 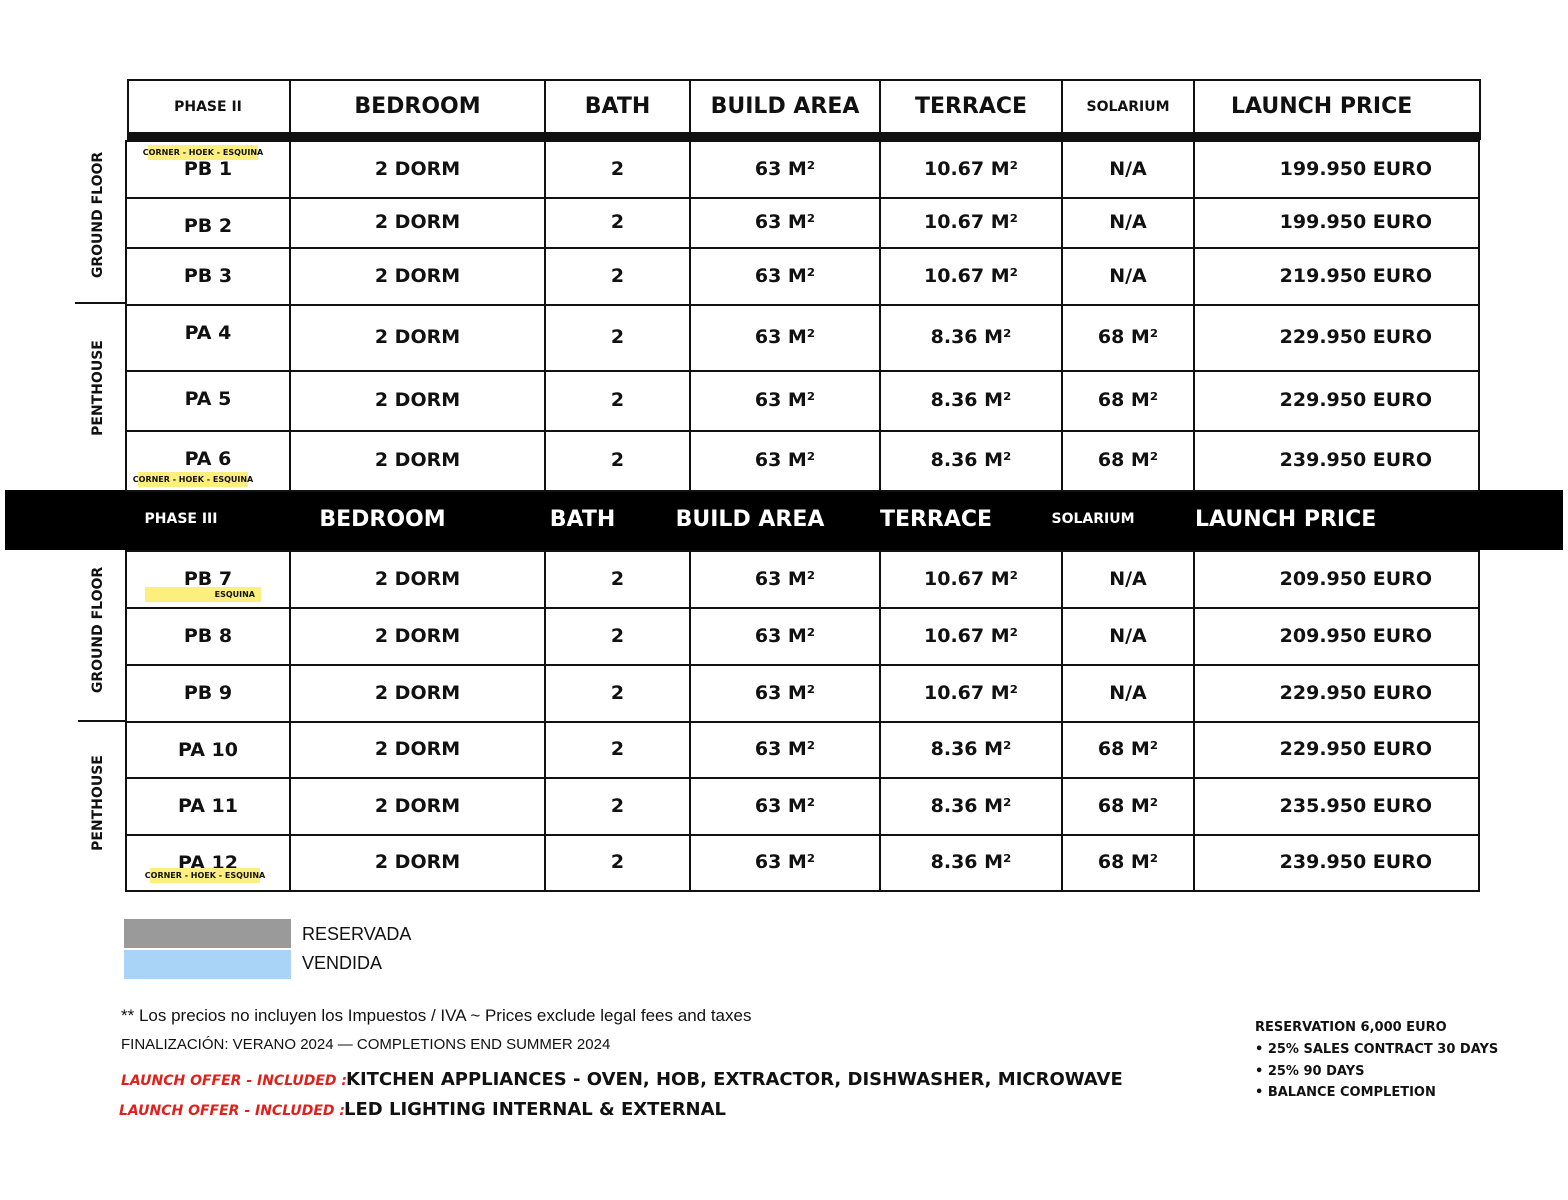 What do you see at coordinates (1336, 805) in the screenshot?
I see `cell-launch-price: 235.950 EURO` at bounding box center [1336, 805].